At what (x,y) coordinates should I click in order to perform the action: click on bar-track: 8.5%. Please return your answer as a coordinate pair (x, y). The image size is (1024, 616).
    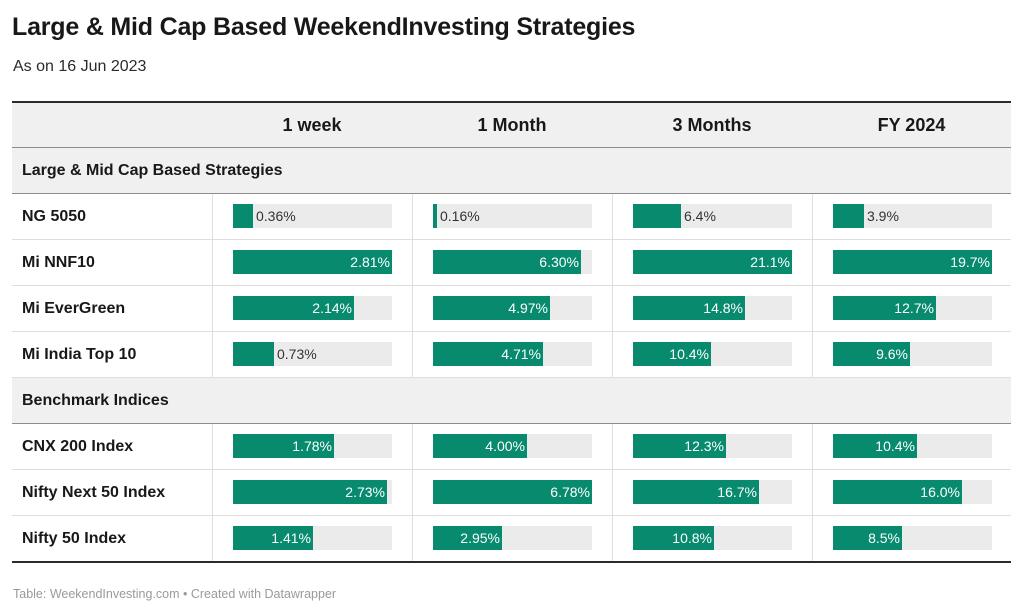
    Looking at the image, I should click on (912, 538).